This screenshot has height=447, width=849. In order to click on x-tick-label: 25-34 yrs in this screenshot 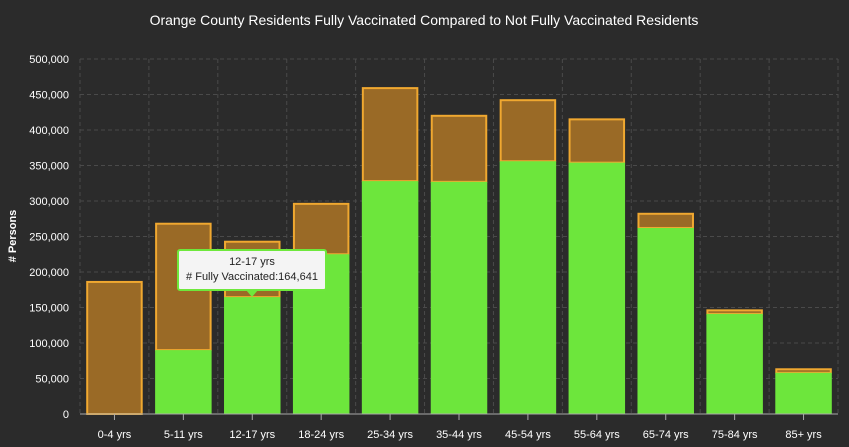, I will do `click(390, 435)`.